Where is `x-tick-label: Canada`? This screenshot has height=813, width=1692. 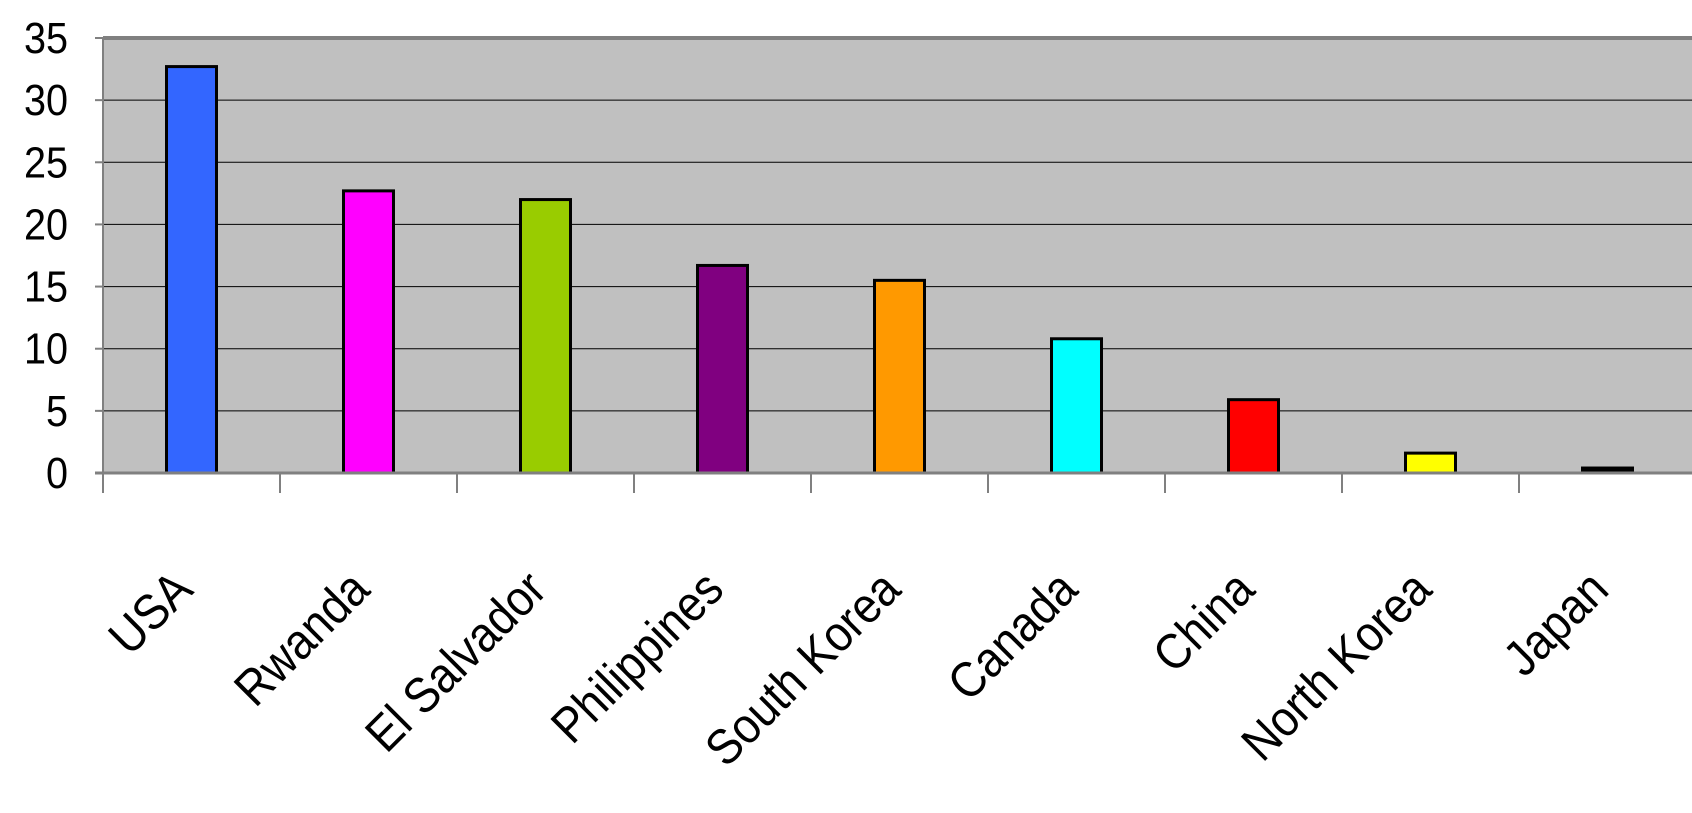
x-tick-label: Canada is located at coordinates (1012, 635).